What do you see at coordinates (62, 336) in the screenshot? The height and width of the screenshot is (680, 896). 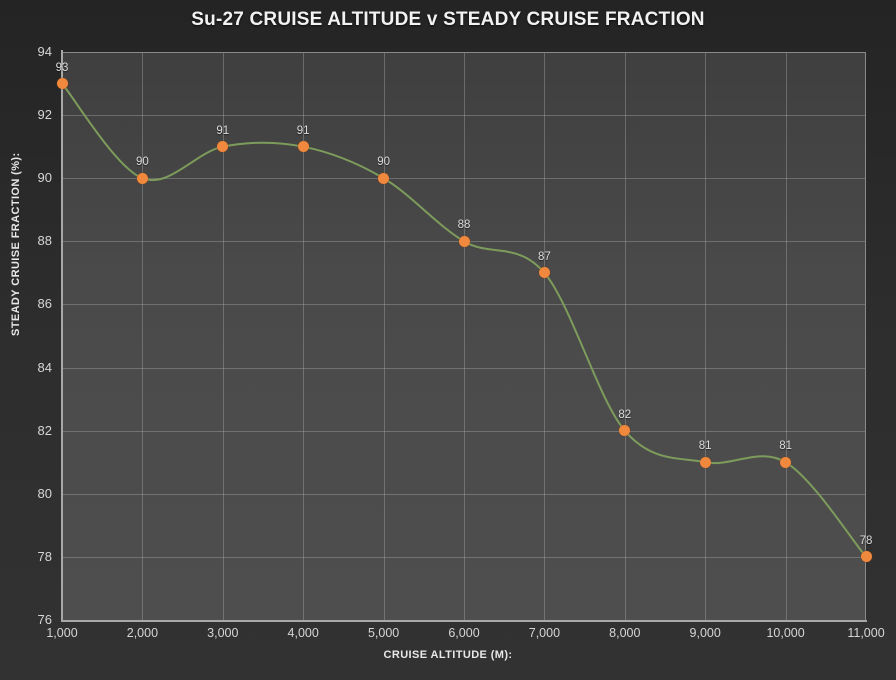 I see `y-axis-line` at bounding box center [62, 336].